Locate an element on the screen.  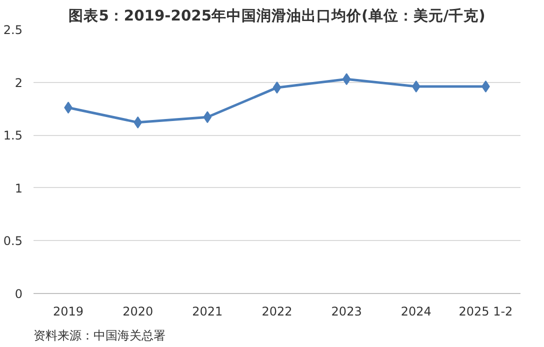
y-tick-label: 1.5 is located at coordinates (13, 135).